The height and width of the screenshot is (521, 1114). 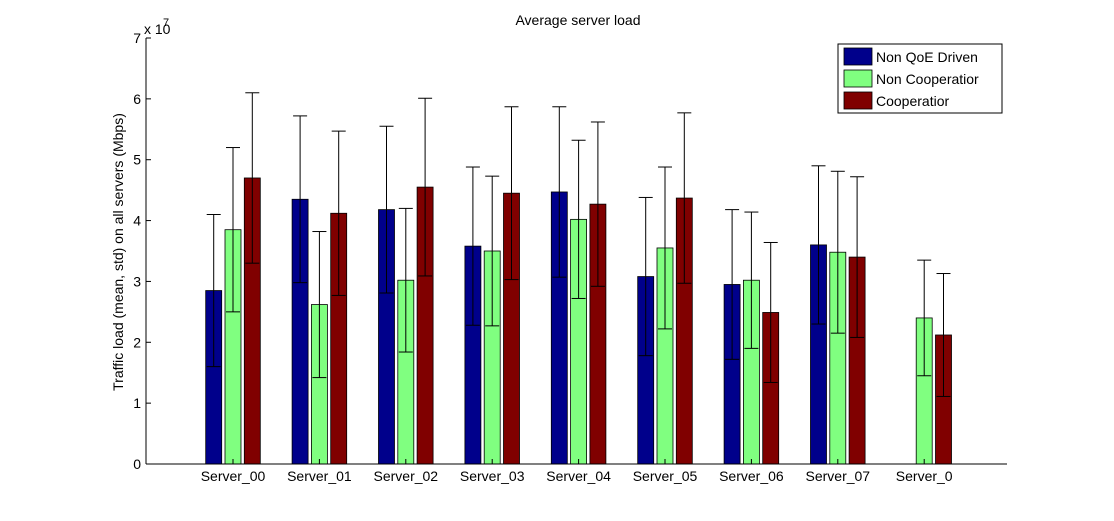 What do you see at coordinates (137, 38) in the screenshot?
I see `y-tick-label: 7` at bounding box center [137, 38].